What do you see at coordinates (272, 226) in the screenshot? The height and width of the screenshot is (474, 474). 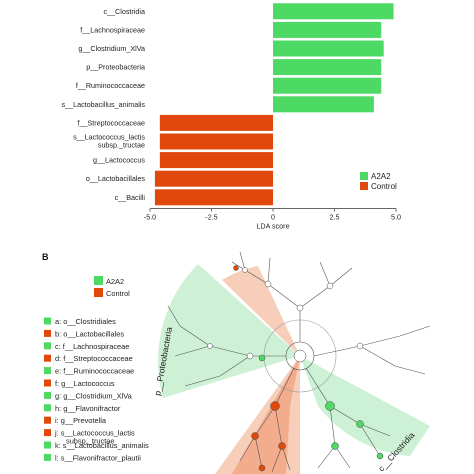 I see `x-axis-title: LDA score` at bounding box center [272, 226].